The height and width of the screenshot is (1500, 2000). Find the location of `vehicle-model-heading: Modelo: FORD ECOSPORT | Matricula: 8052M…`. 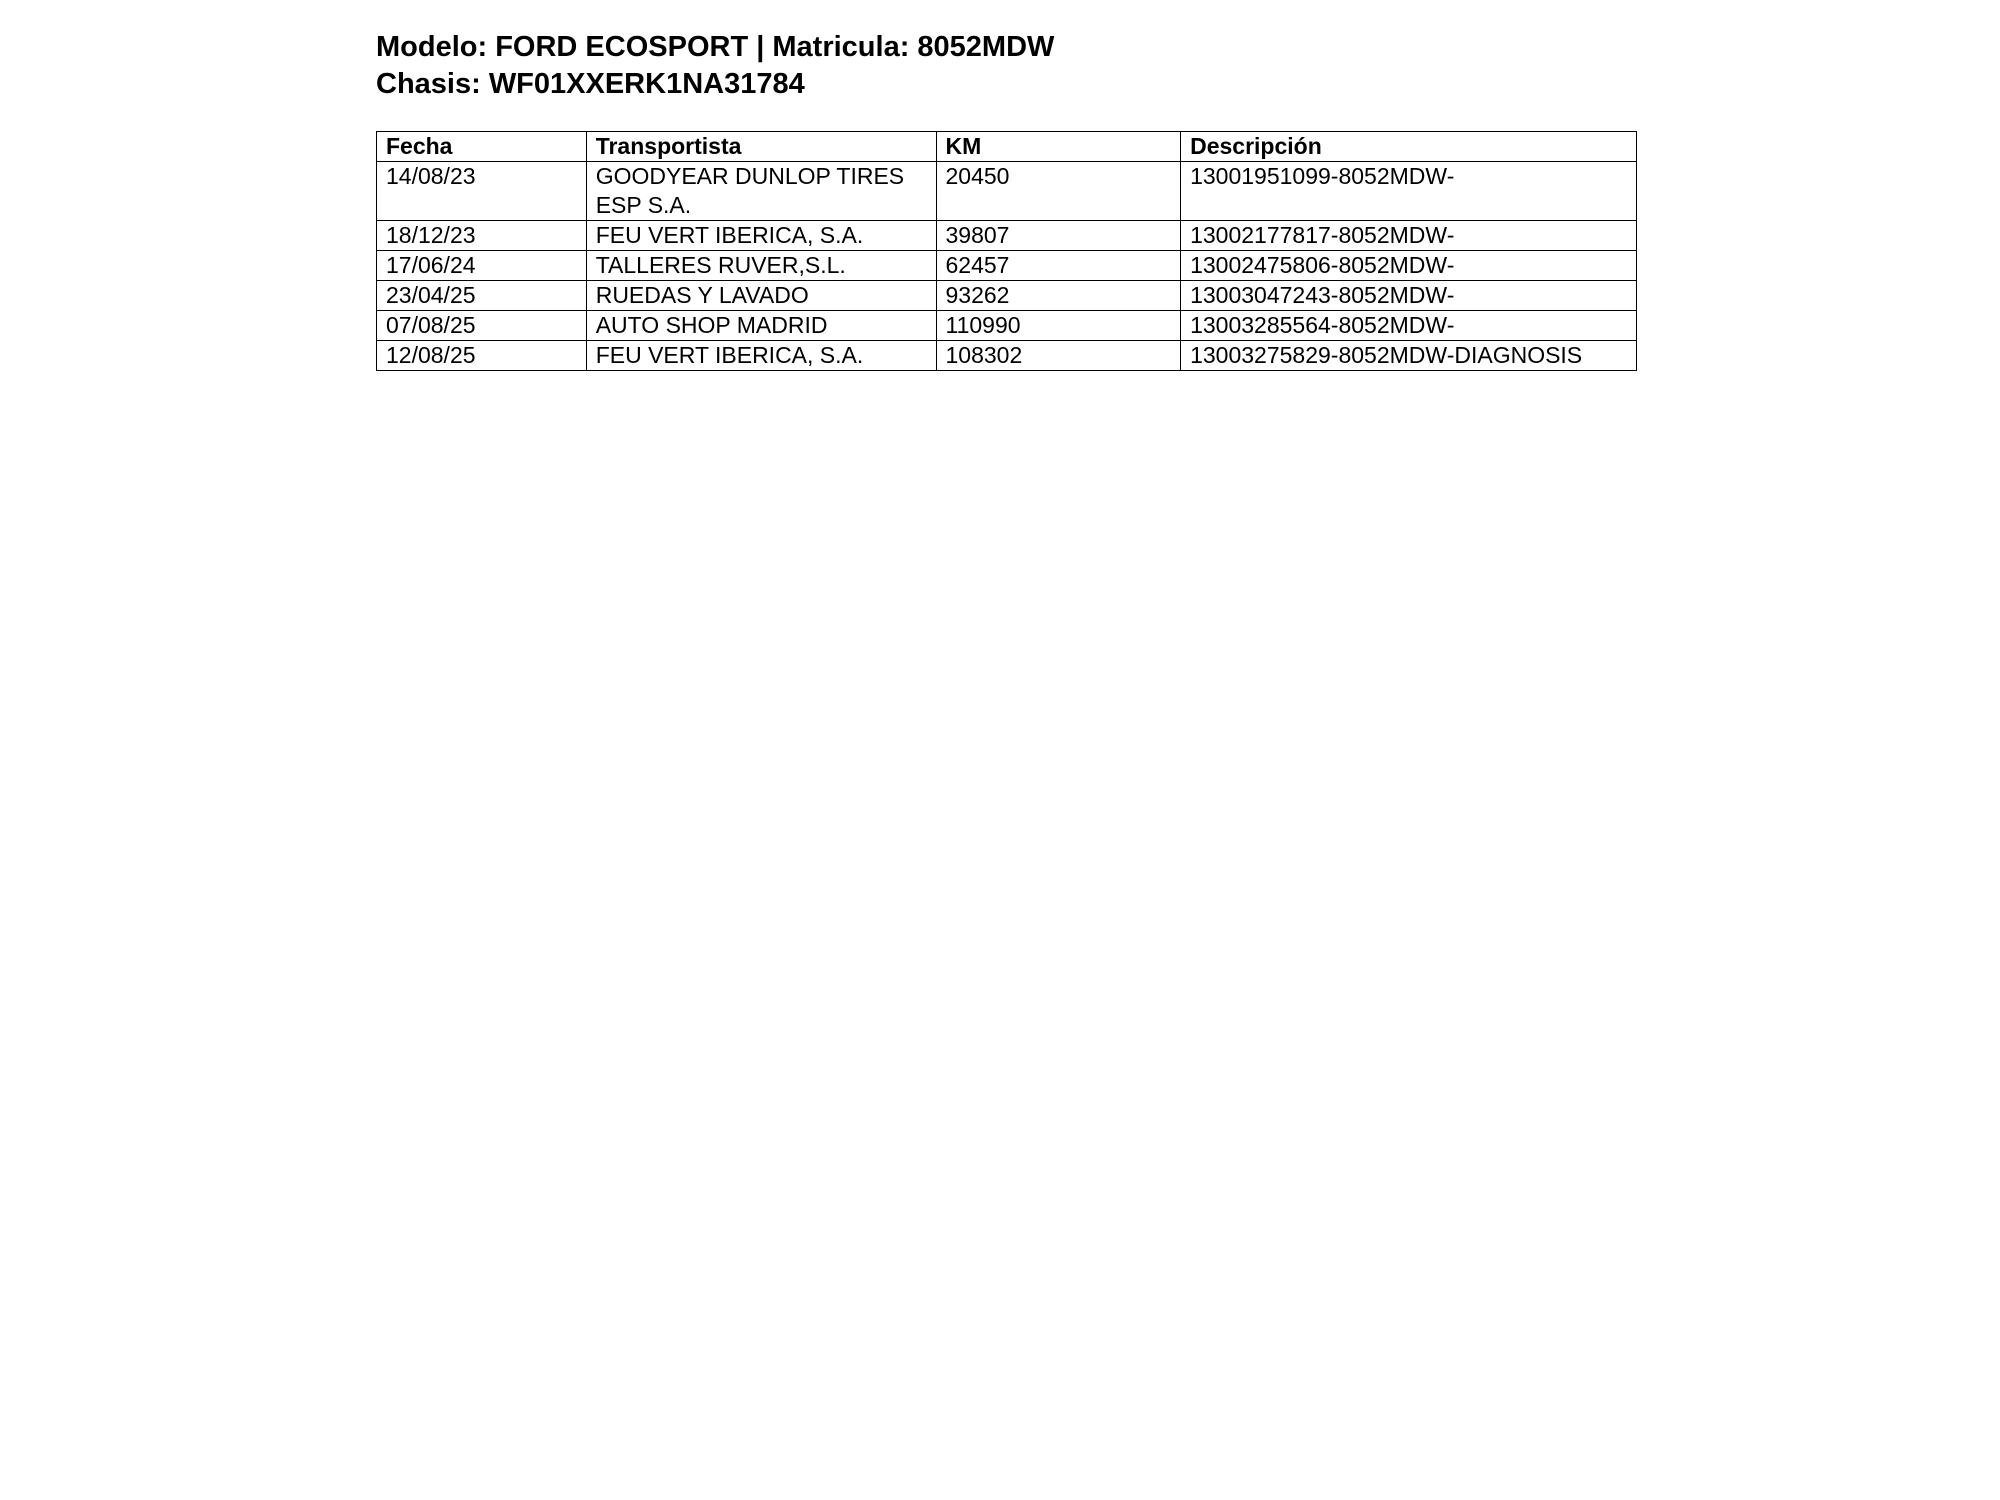

vehicle-model-heading: Modelo: FORD ECOSPORT | Matricula: 8052M… is located at coordinates (715, 47).